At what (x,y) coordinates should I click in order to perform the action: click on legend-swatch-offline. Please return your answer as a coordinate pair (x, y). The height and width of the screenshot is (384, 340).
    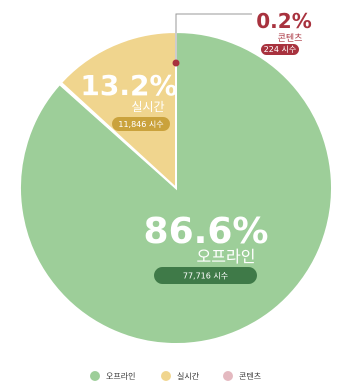
    Looking at the image, I should click on (95, 376).